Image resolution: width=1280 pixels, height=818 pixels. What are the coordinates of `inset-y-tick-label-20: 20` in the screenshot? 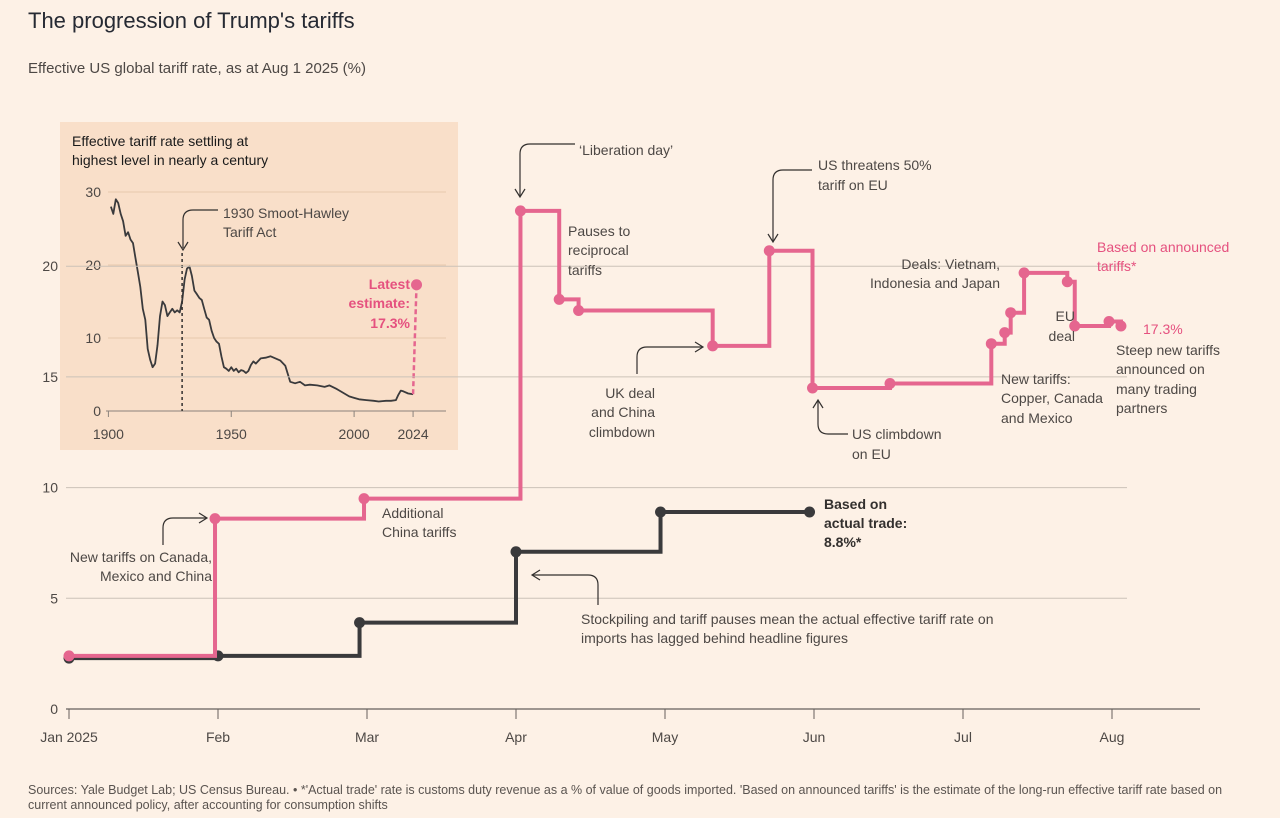 It's located at (93, 265).